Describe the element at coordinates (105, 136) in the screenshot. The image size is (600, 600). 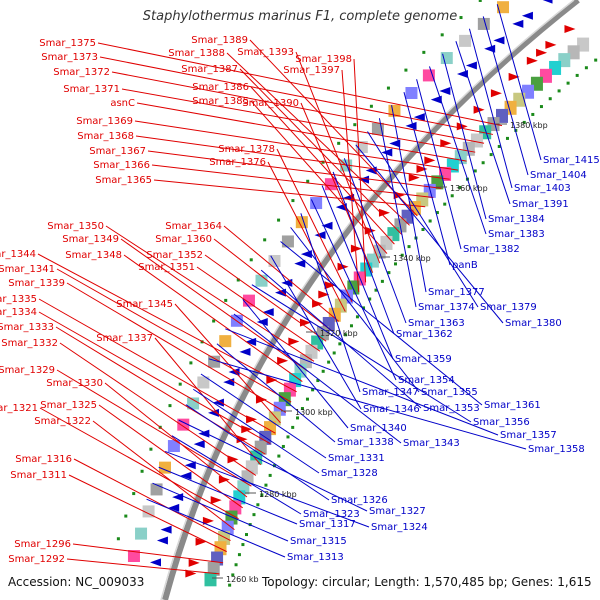
I see `gene-label-forward: Smar_1368` at that location.